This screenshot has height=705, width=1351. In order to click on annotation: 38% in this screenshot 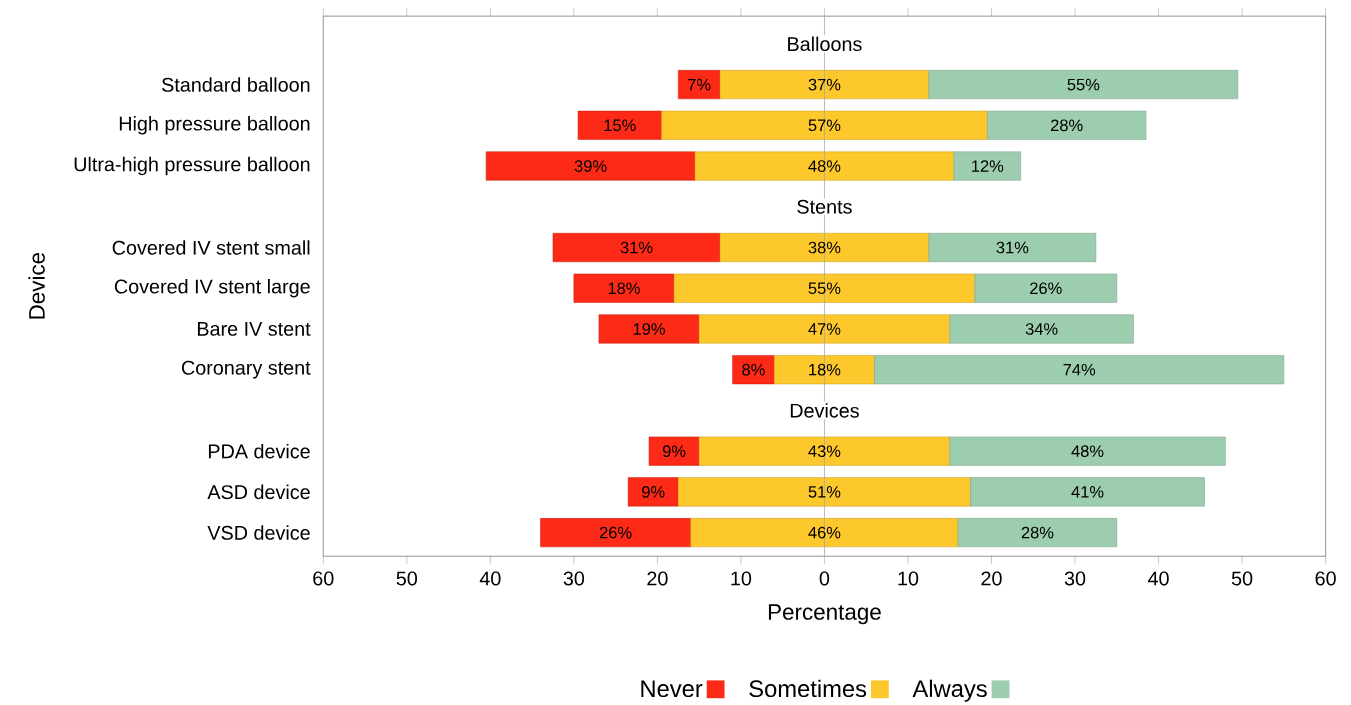, I will do `click(824, 247)`.